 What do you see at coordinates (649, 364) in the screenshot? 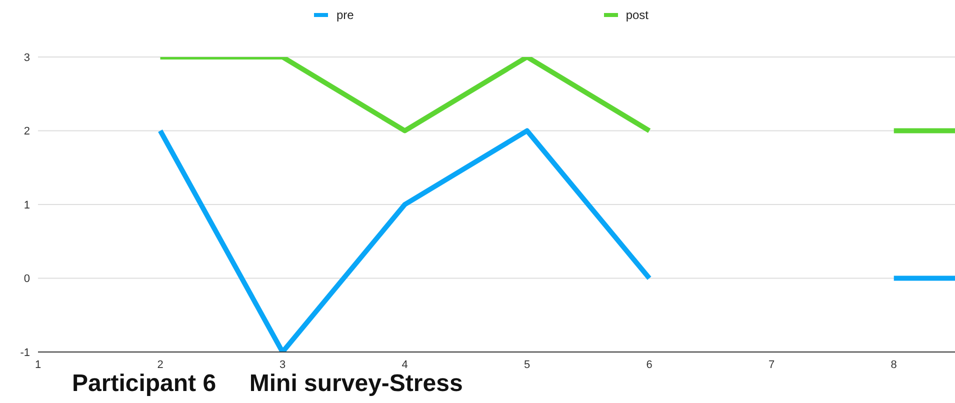
I see `x-tick-label: 6` at bounding box center [649, 364].